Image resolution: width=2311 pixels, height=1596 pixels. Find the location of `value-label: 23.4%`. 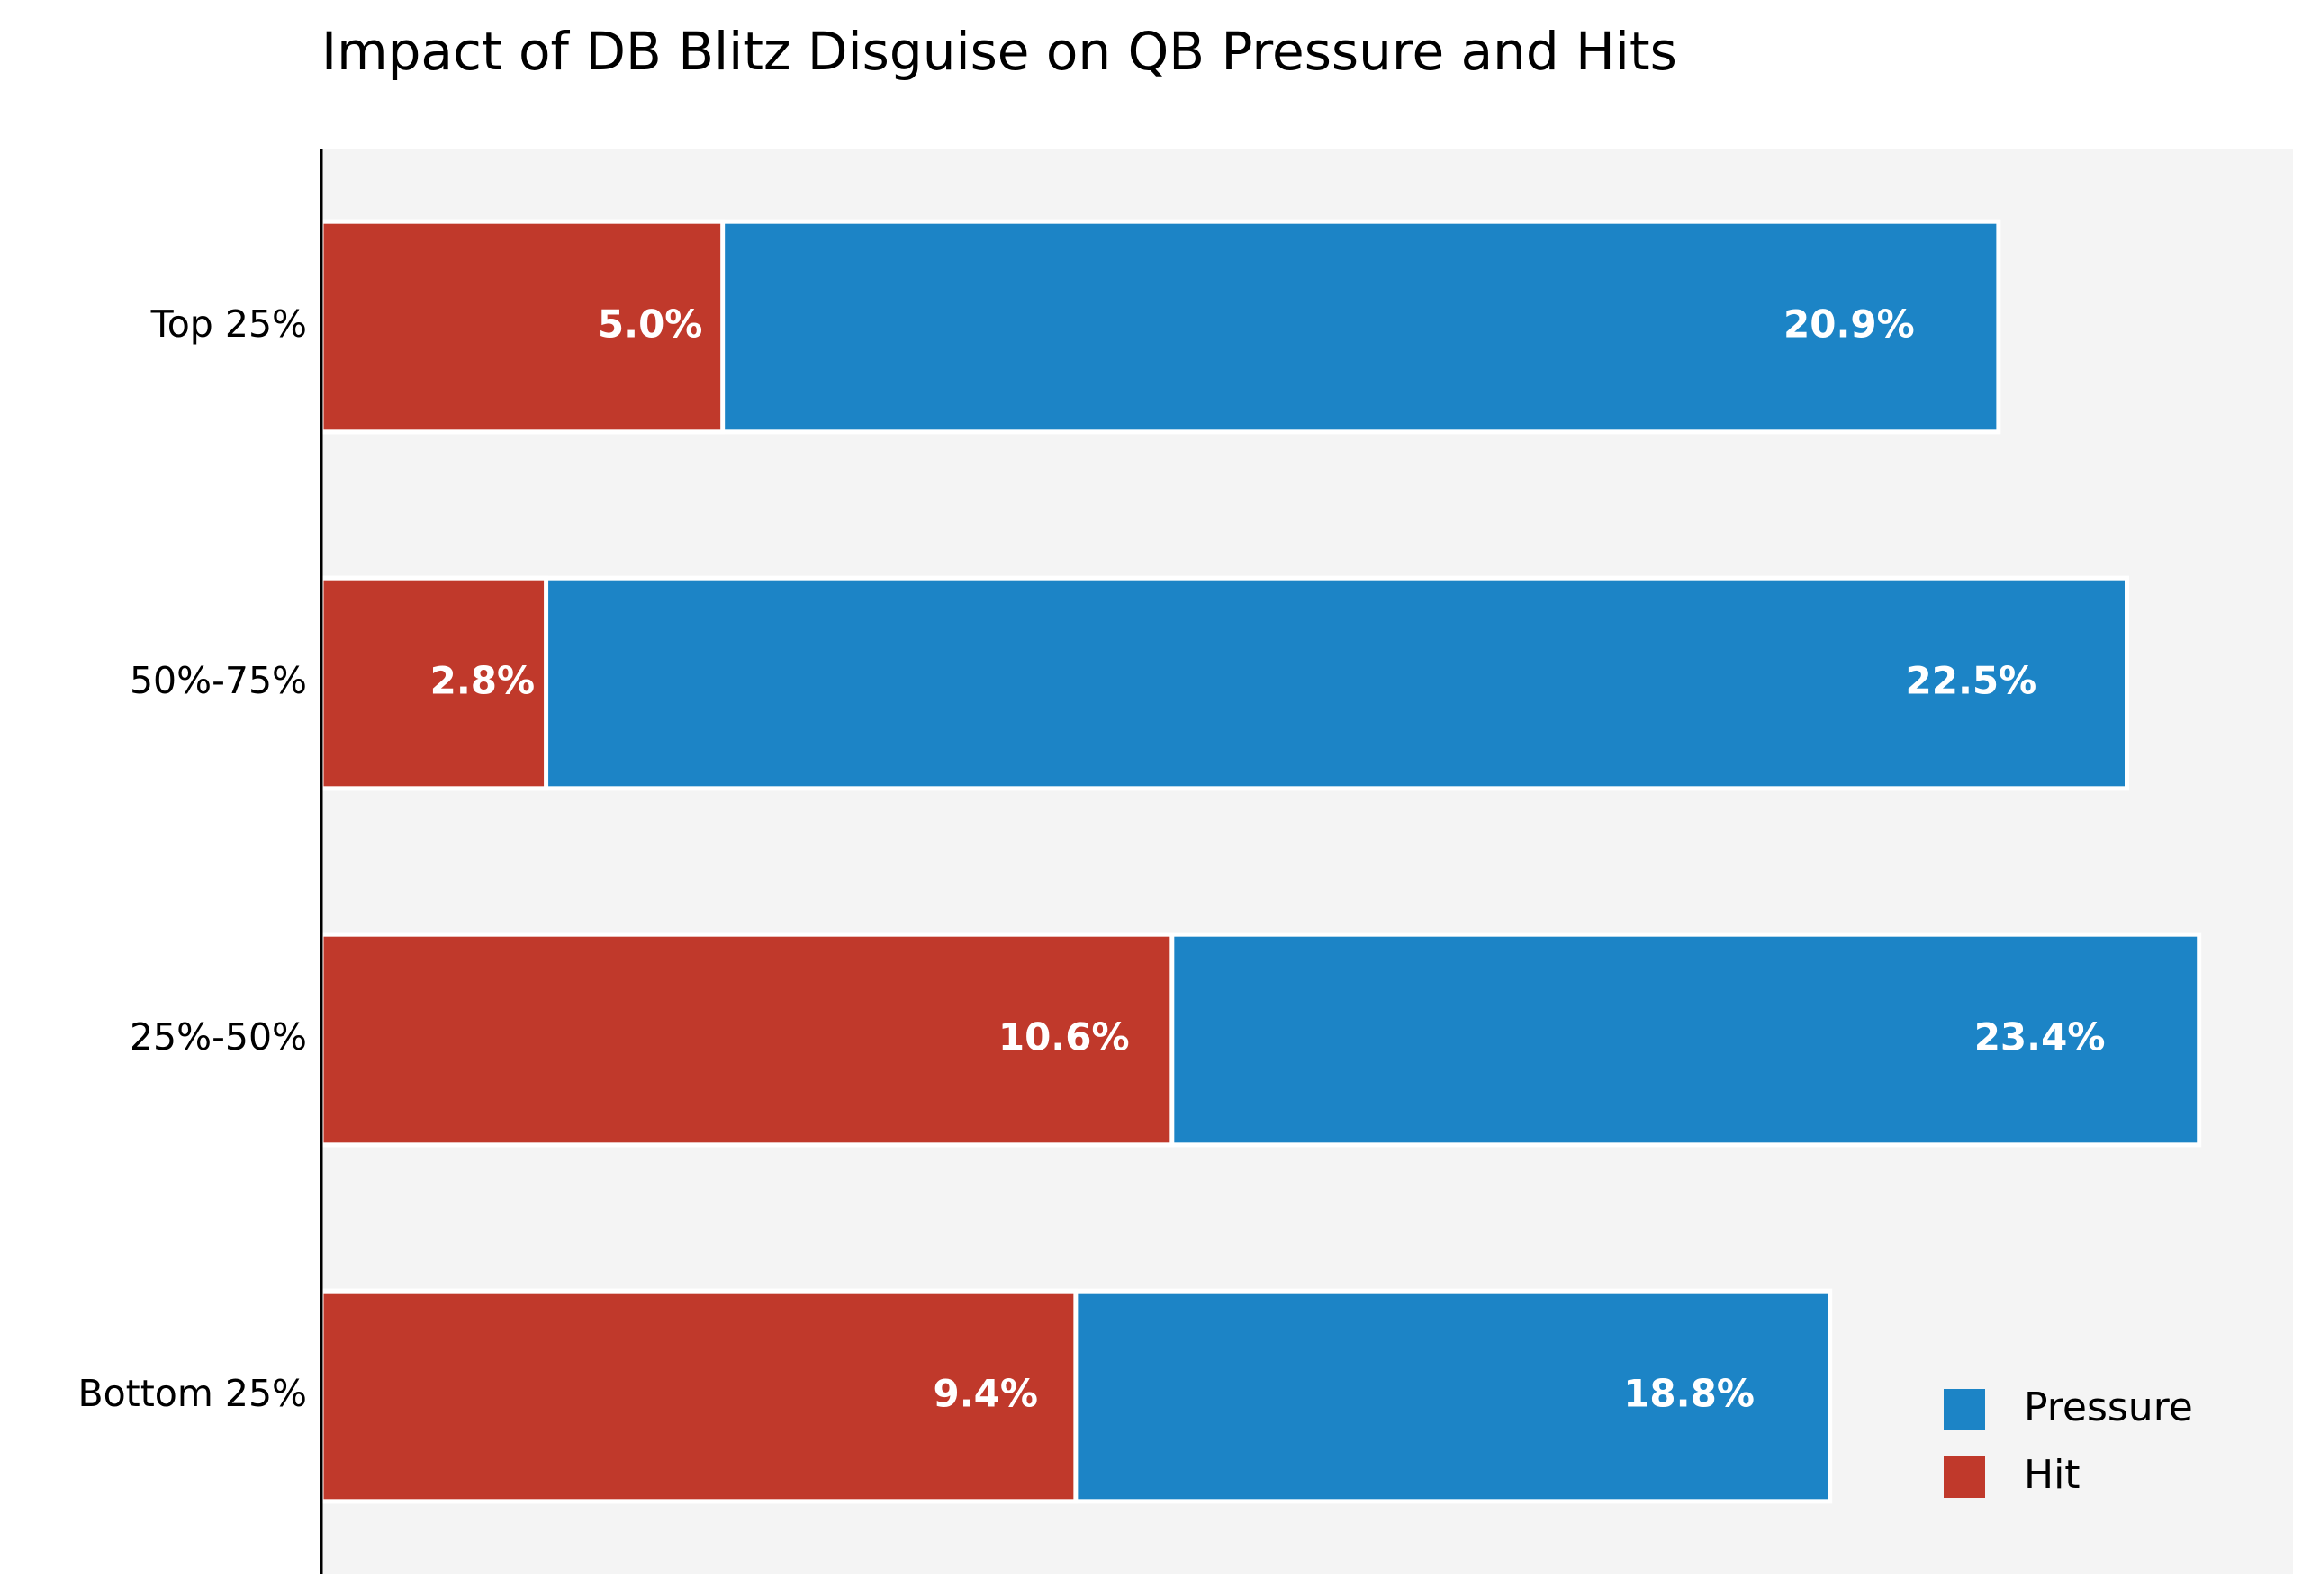

value-label: 23.4% is located at coordinates (2040, 1037).